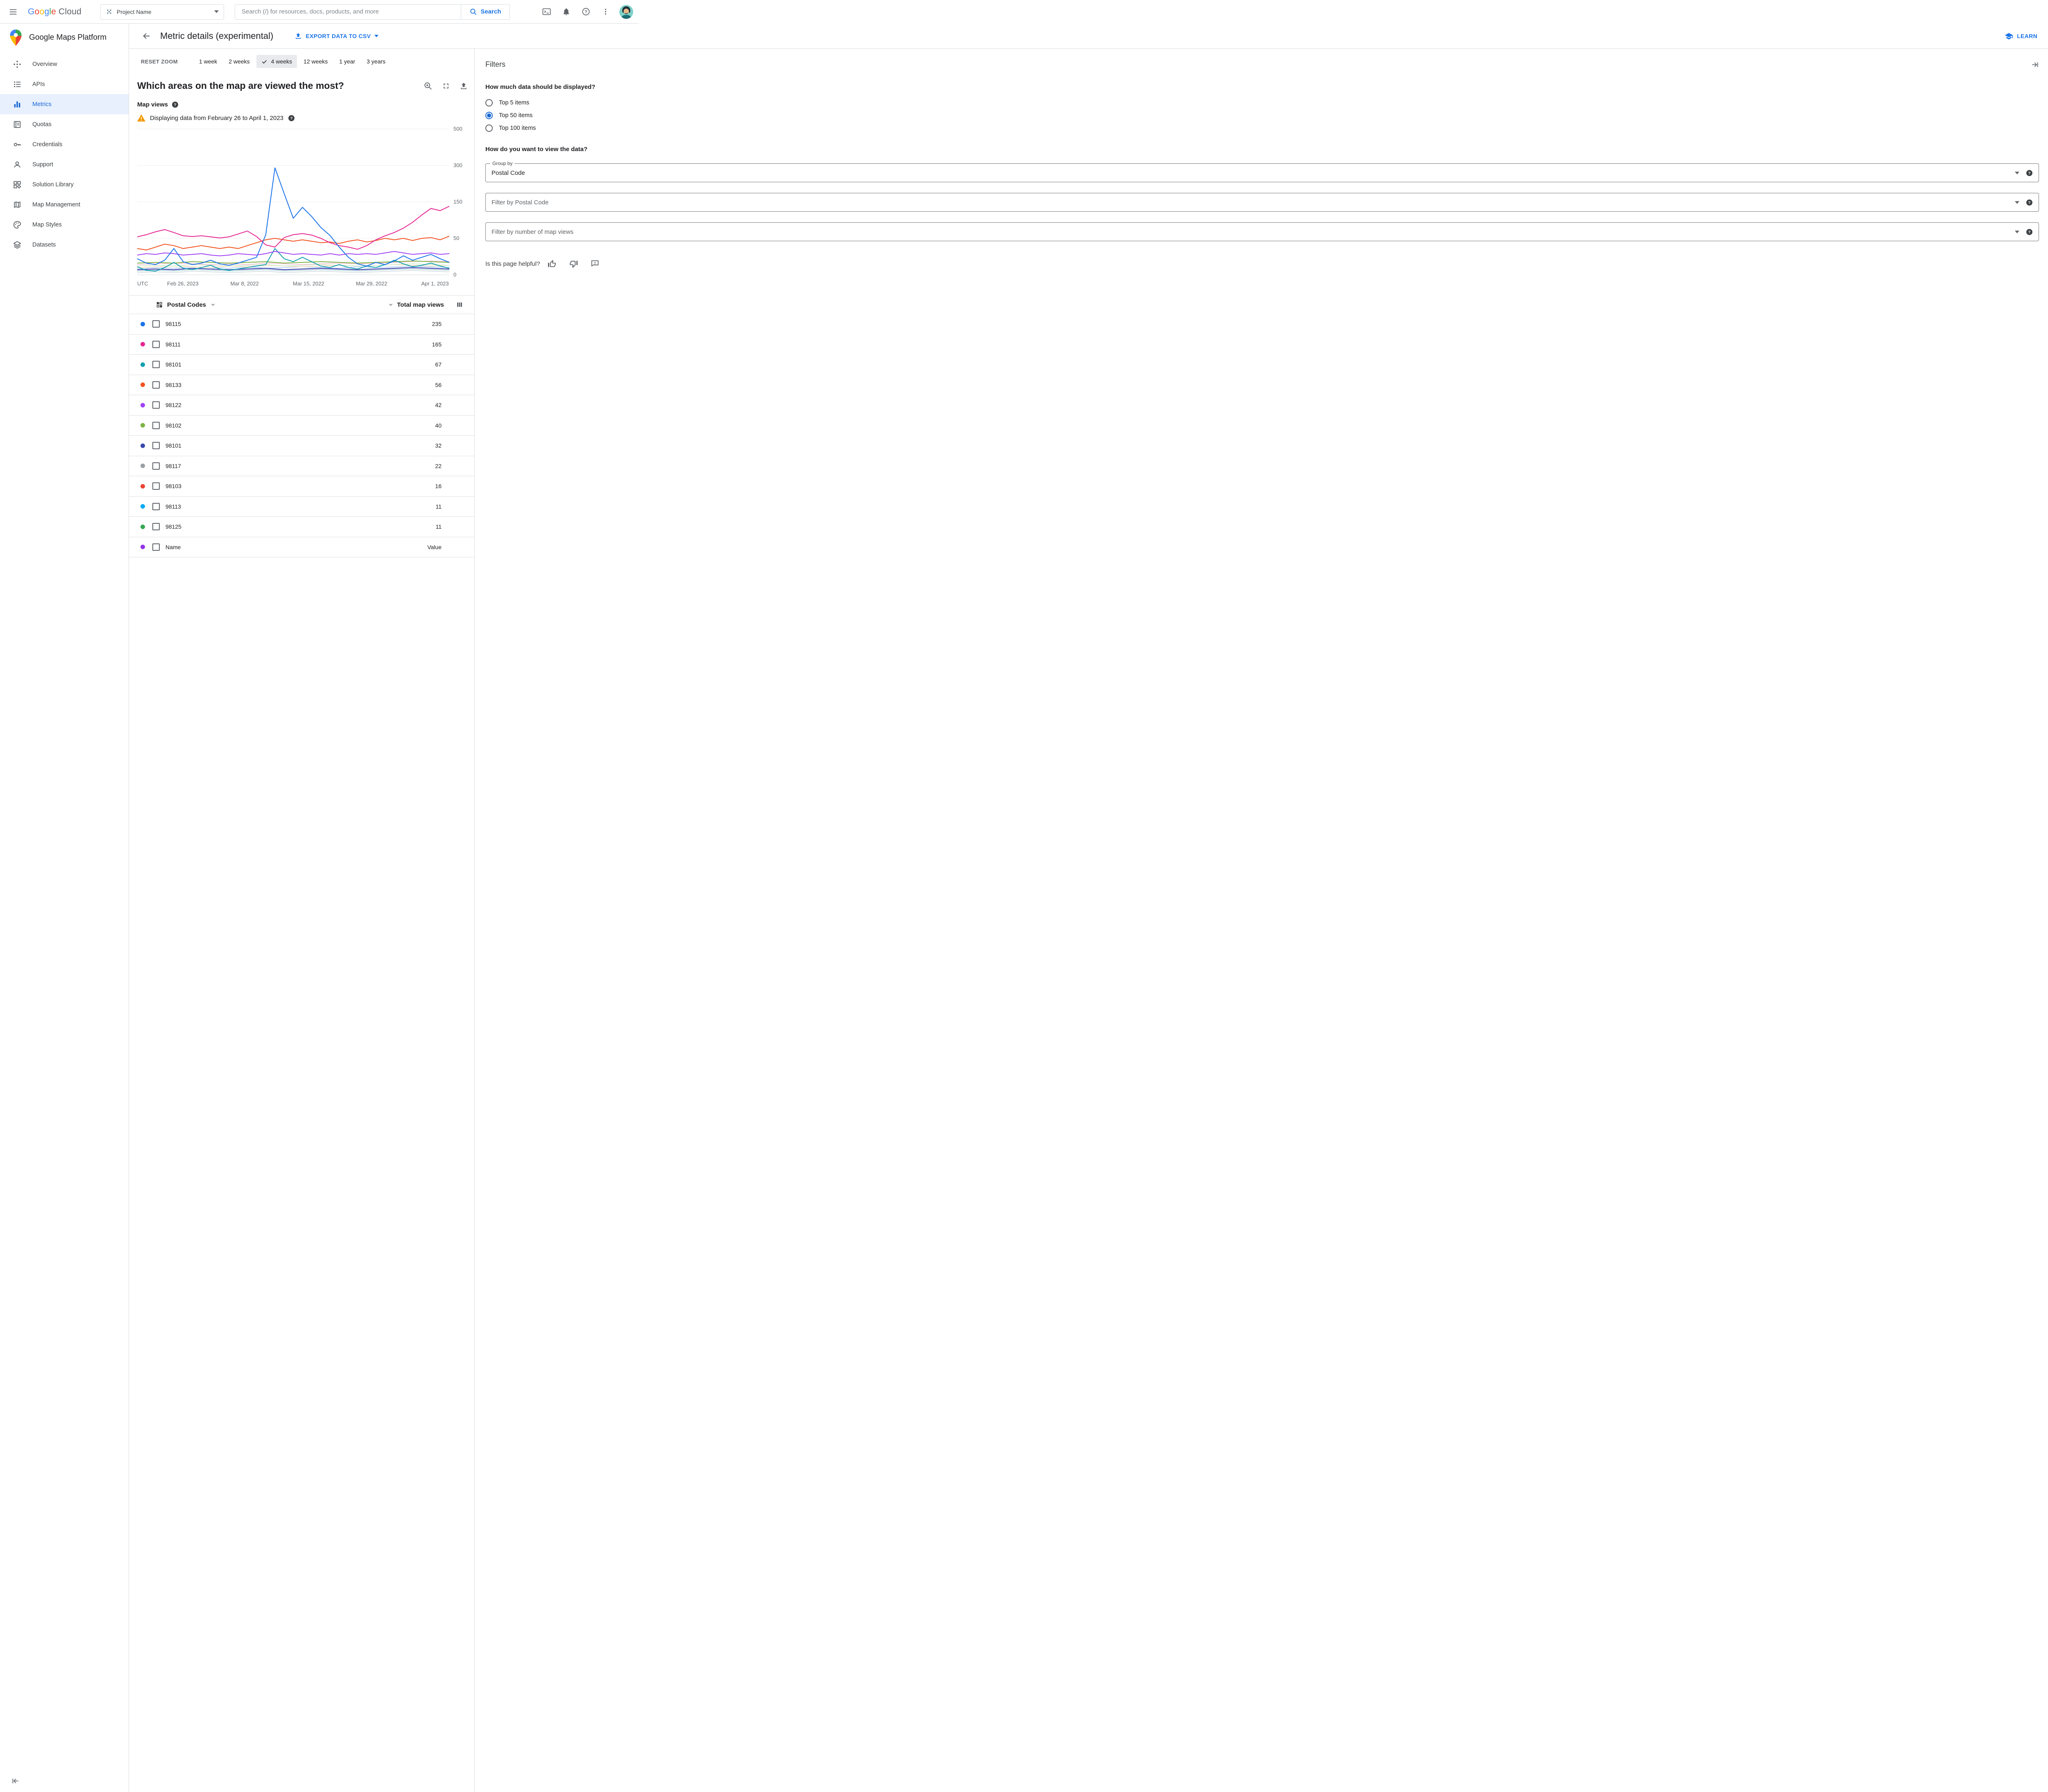 This screenshot has width=2048, height=1792. Describe the element at coordinates (2009, 36) in the screenshot. I see `graduation-cap-icon` at that location.